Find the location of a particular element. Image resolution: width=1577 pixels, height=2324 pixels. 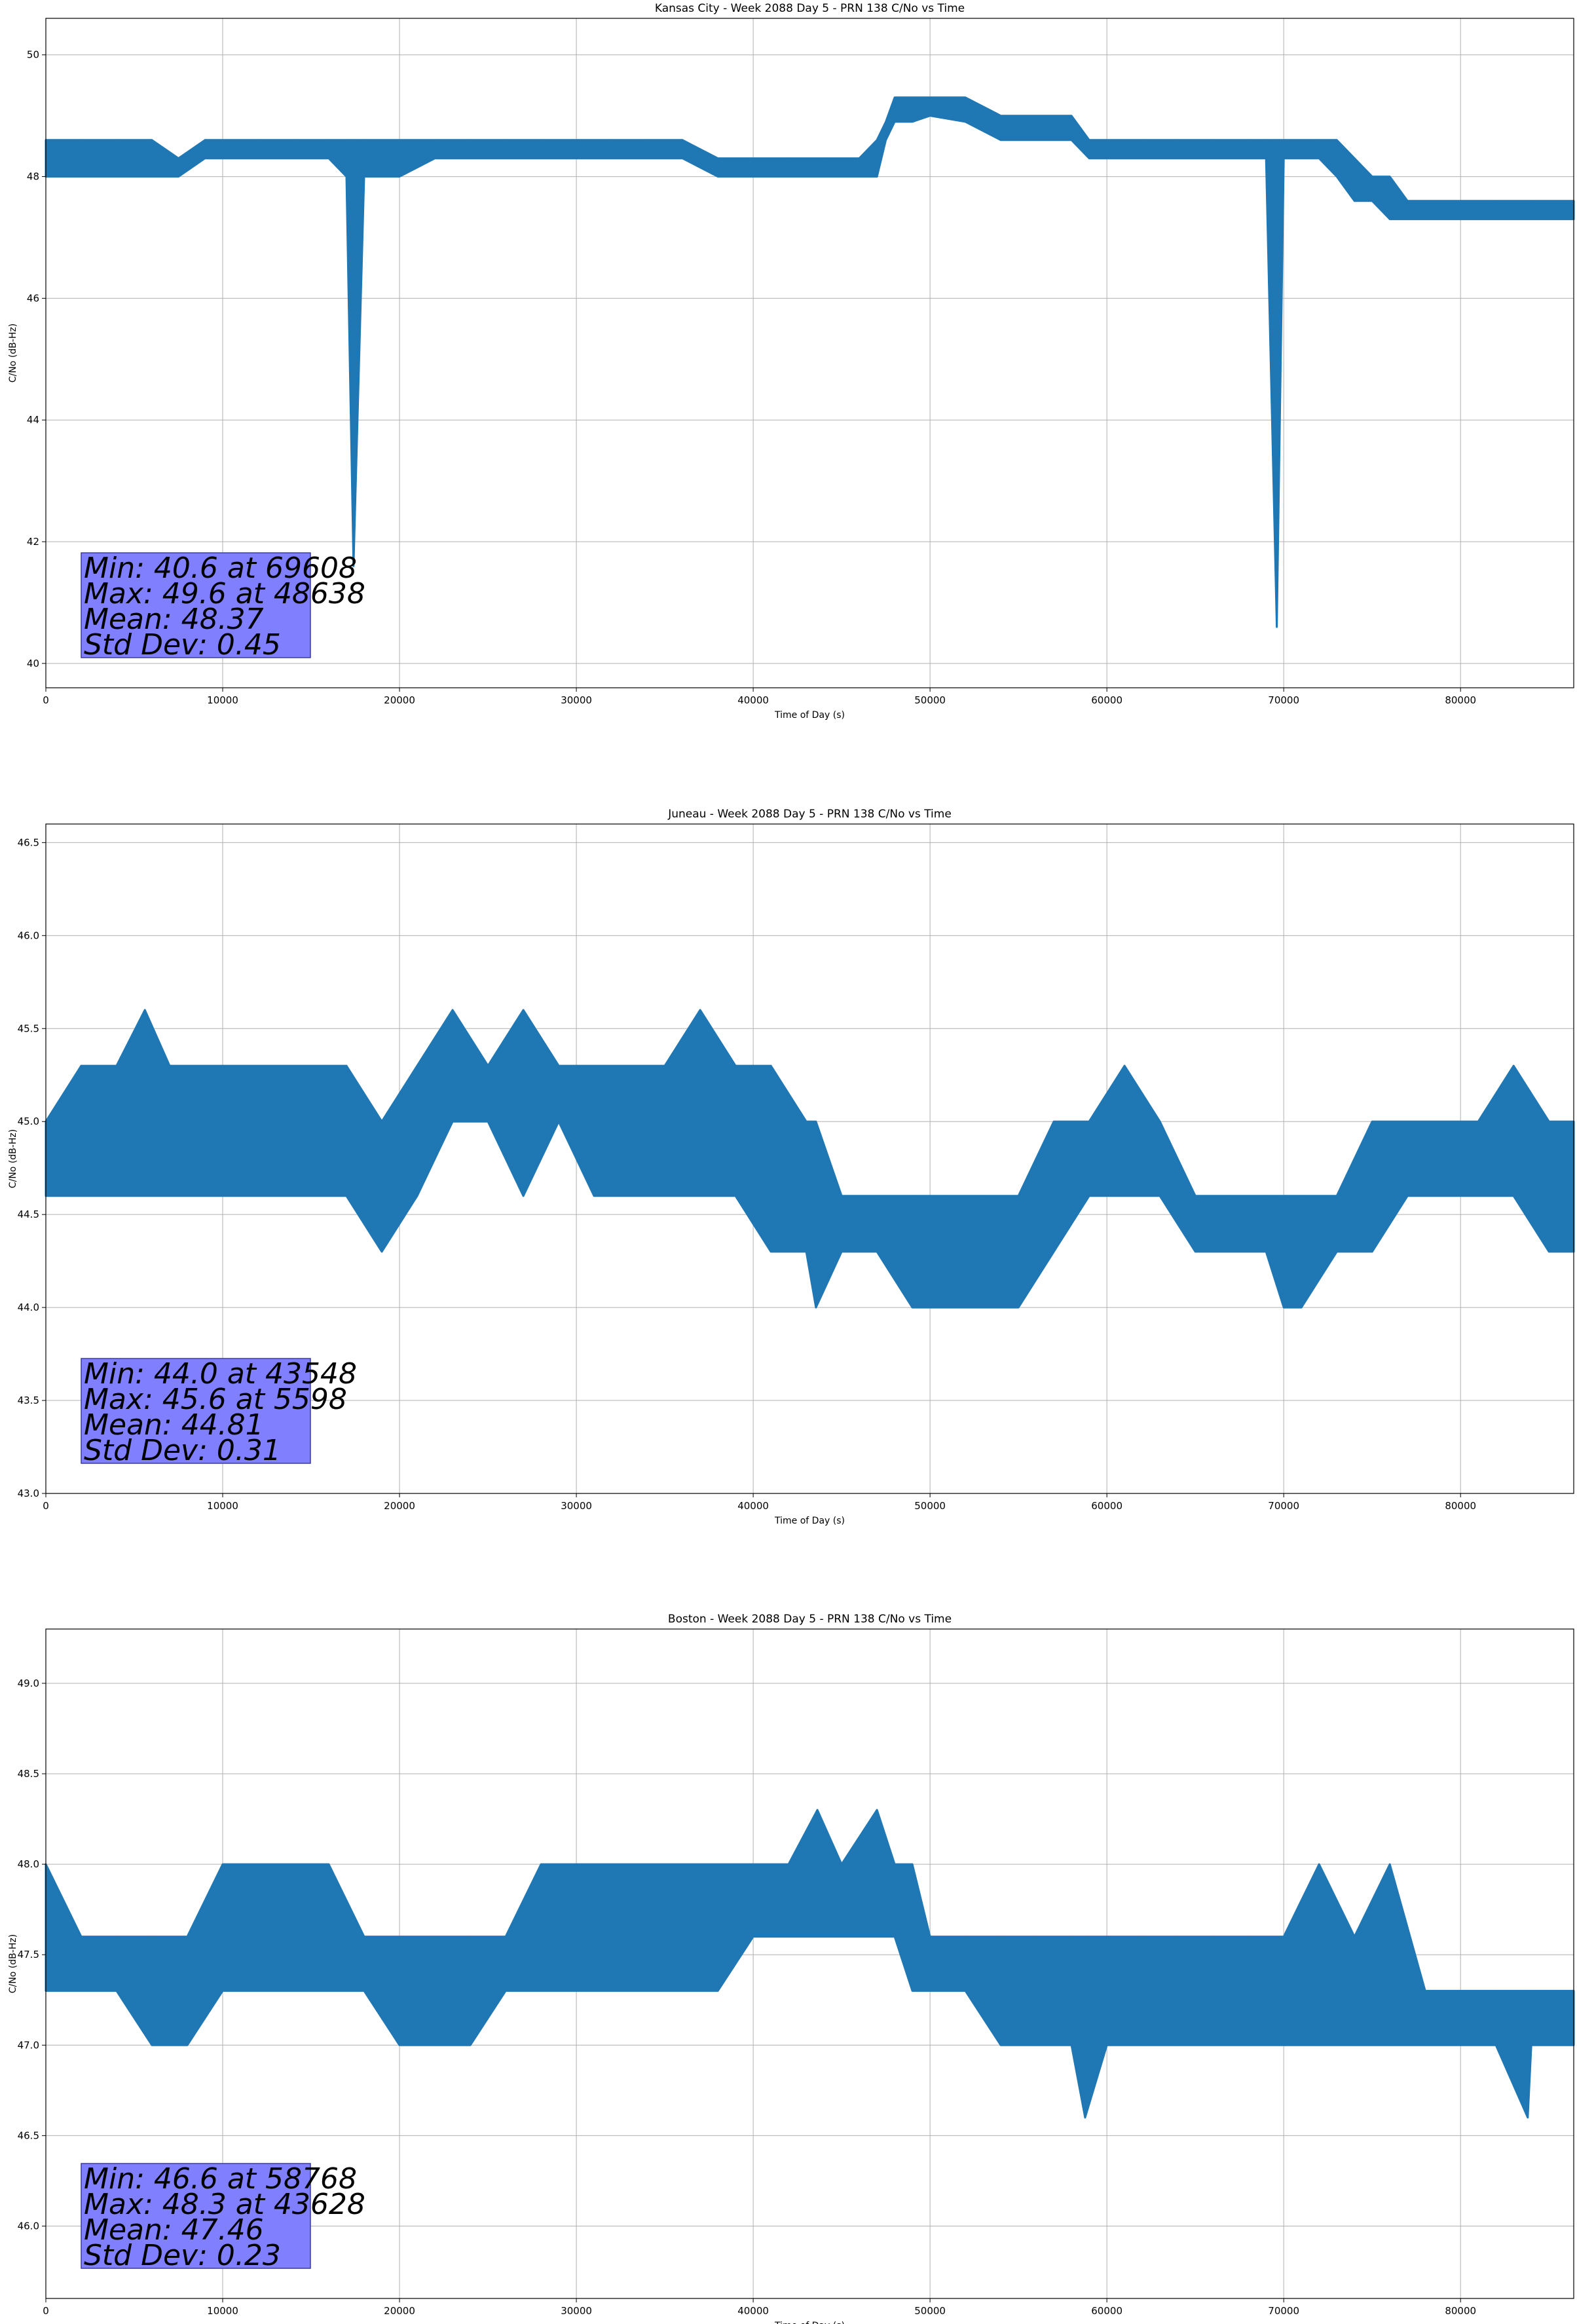

stats-line: Std Dev: 0.45 is located at coordinates (182, 645).